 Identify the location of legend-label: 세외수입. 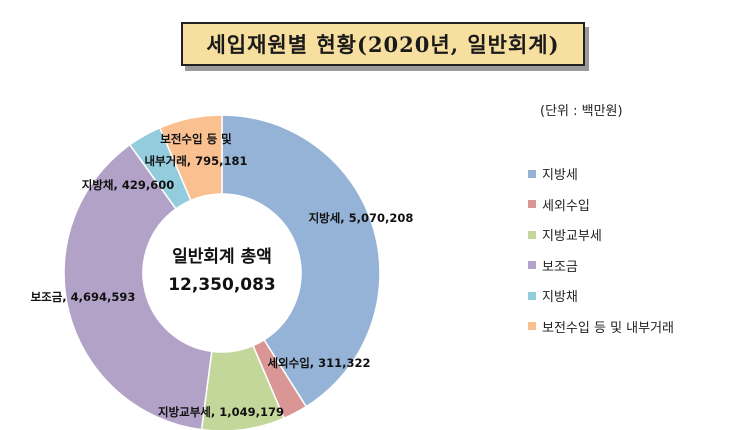
(566, 206).